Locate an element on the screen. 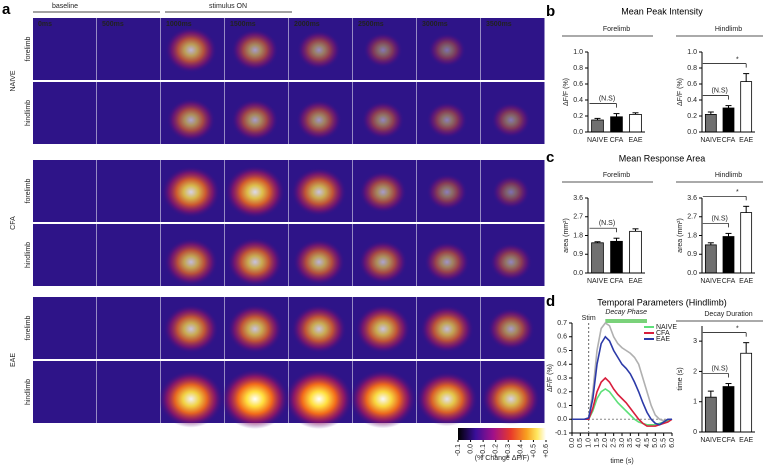 The image size is (778, 466). colorbar-tick-label: +0.5 is located at coordinates (533, 451).